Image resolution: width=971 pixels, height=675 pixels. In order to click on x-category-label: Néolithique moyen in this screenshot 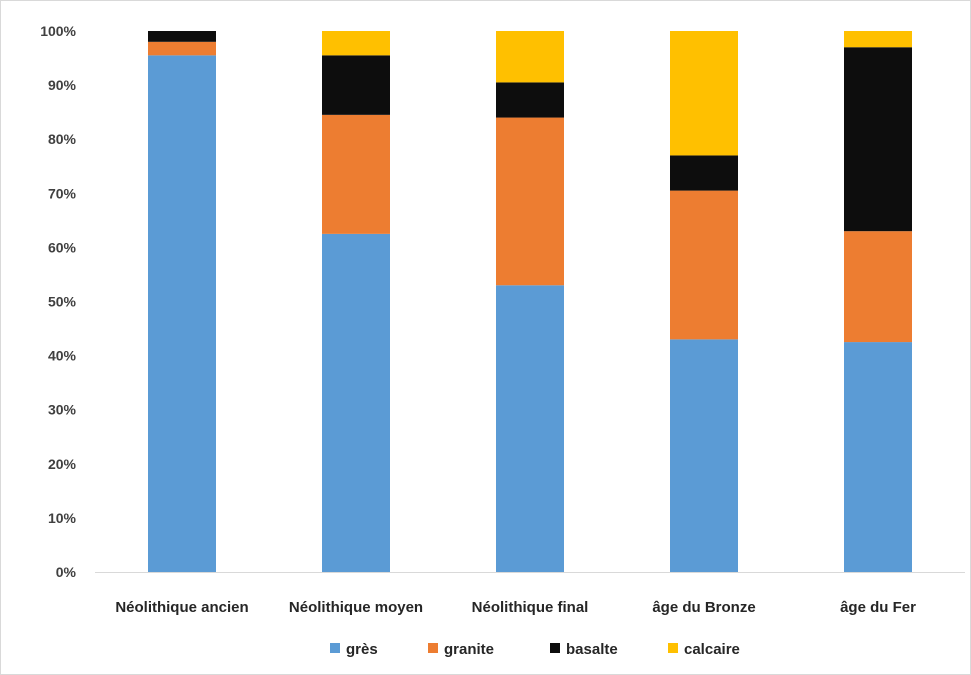, I will do `click(356, 607)`.